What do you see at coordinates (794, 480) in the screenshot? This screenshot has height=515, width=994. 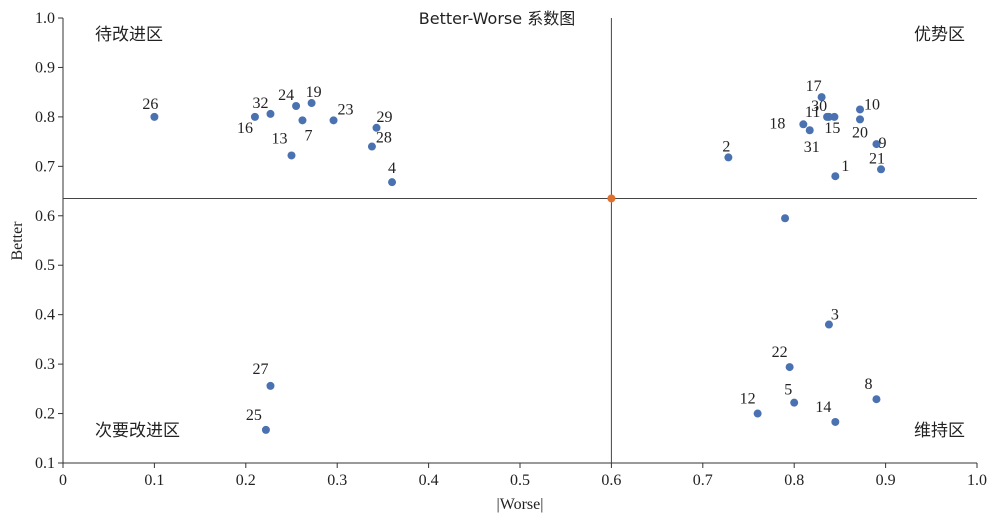 I see `x-tick-label: 0.8` at bounding box center [794, 480].